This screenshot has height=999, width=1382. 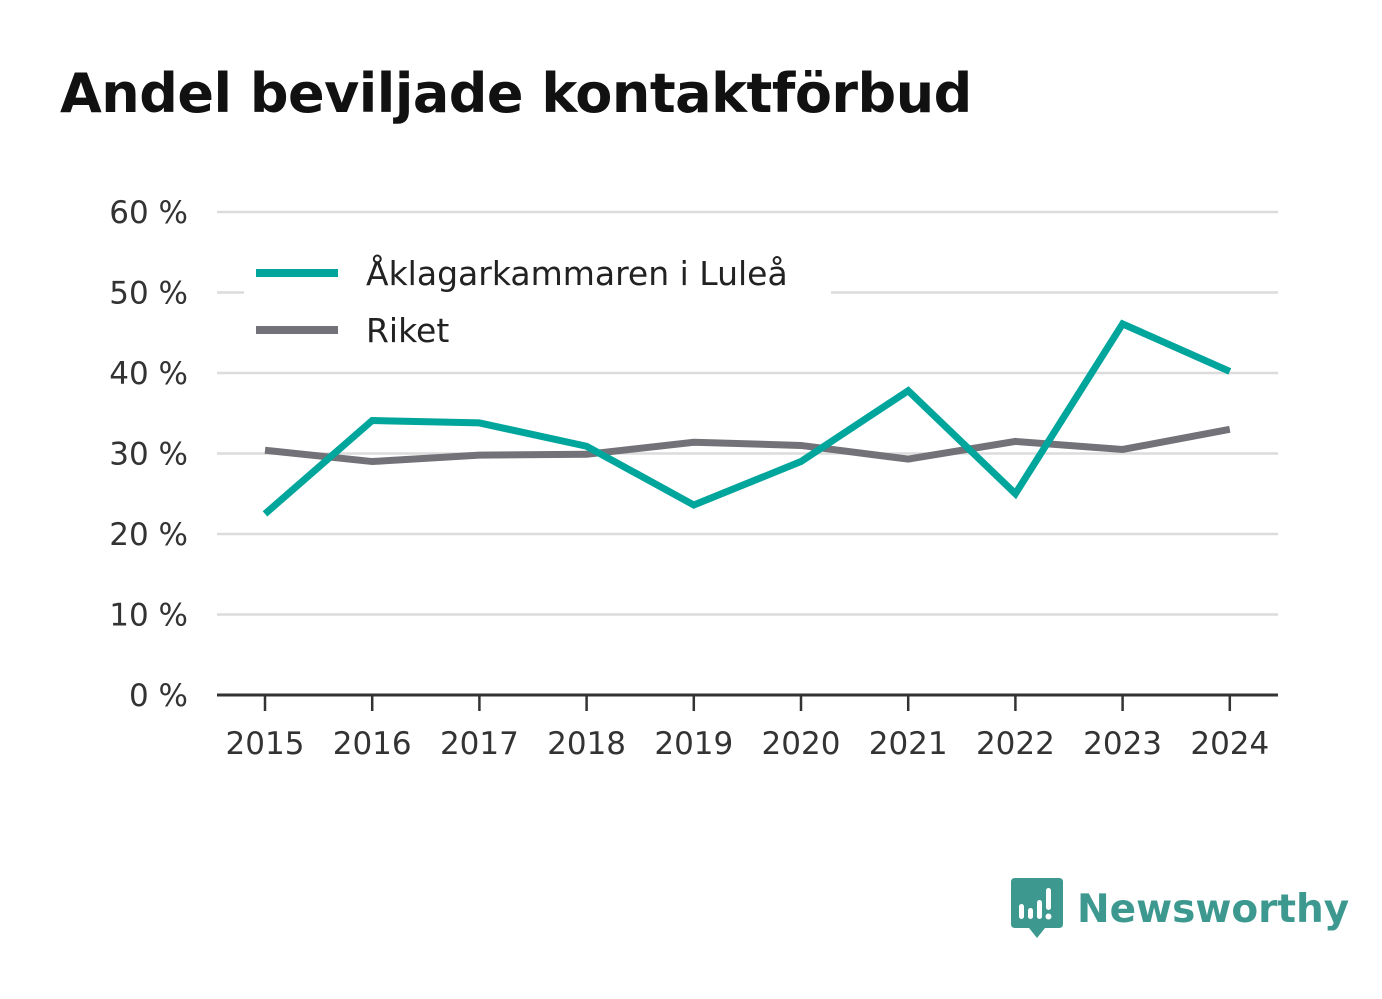 What do you see at coordinates (1037, 908) in the screenshot?
I see `newsworthy-logo-icon` at bounding box center [1037, 908].